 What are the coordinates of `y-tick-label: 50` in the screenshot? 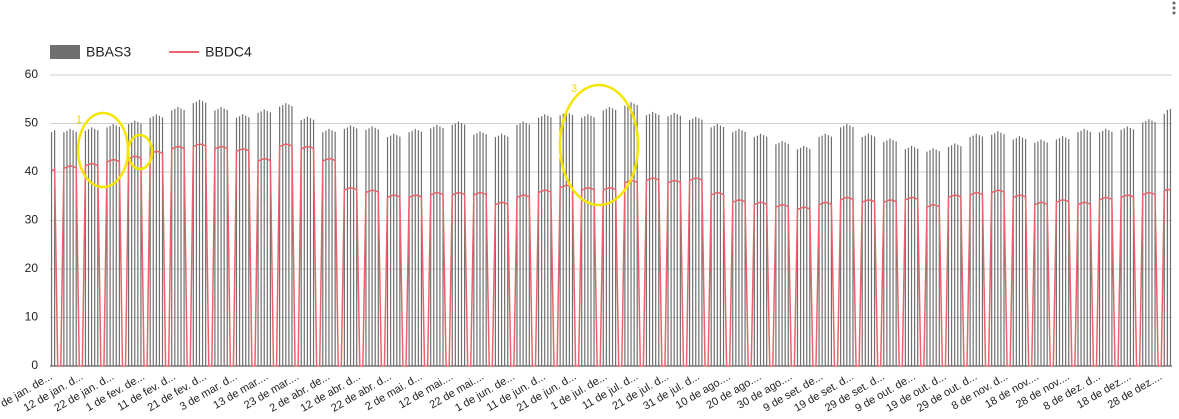 It's located at (32, 123).